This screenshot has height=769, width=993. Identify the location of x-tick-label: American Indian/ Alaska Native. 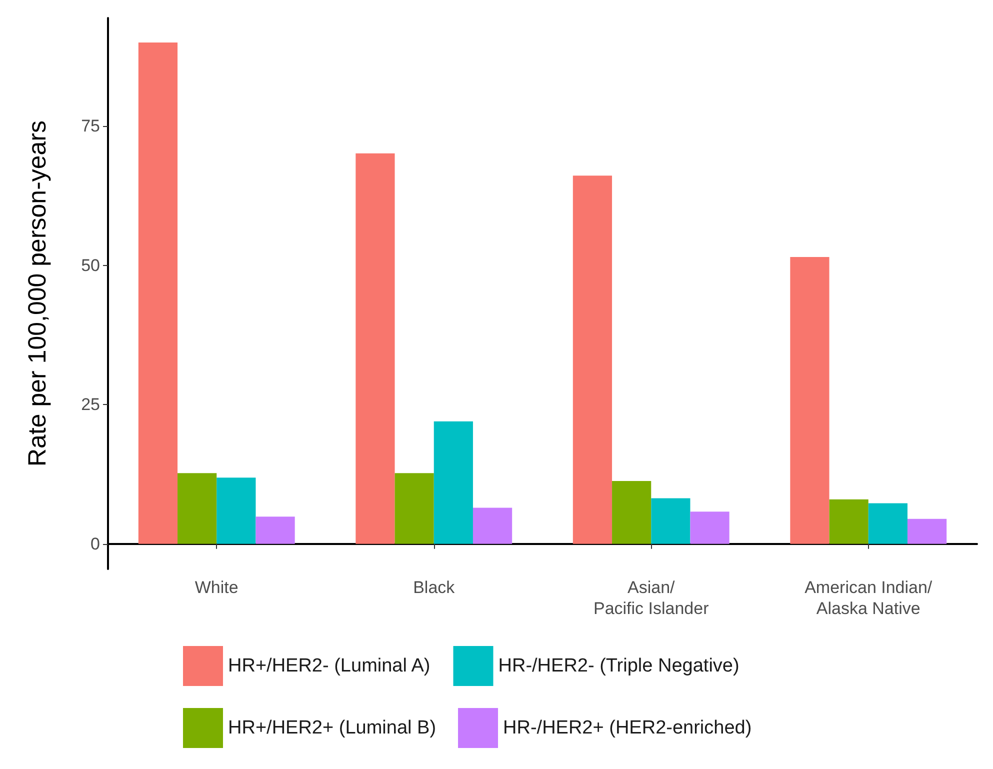
(868, 598).